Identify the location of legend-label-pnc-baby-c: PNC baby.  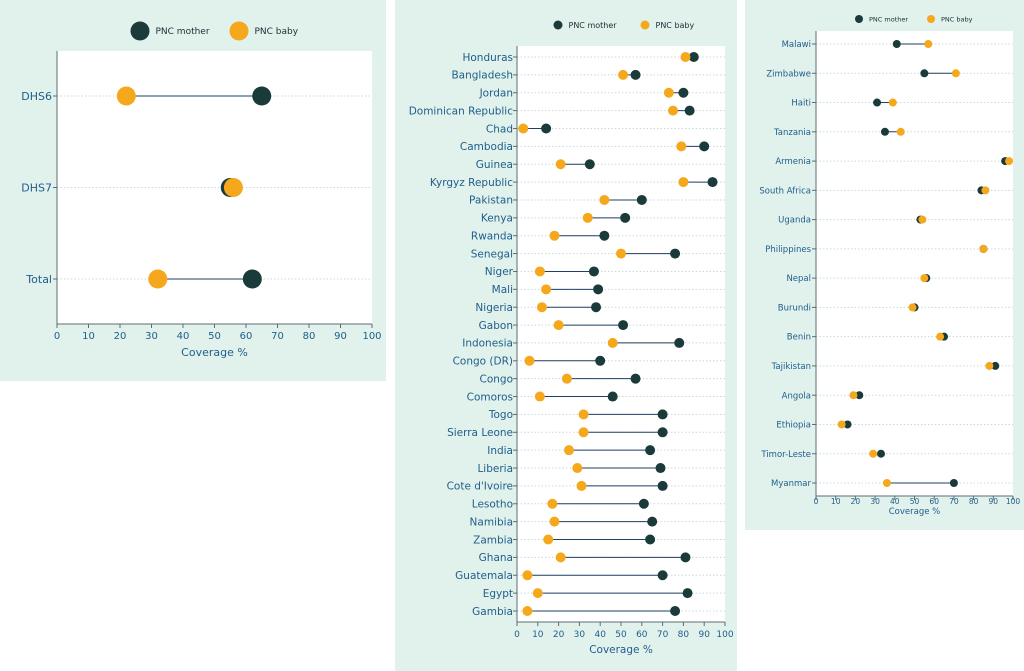
(957, 19).